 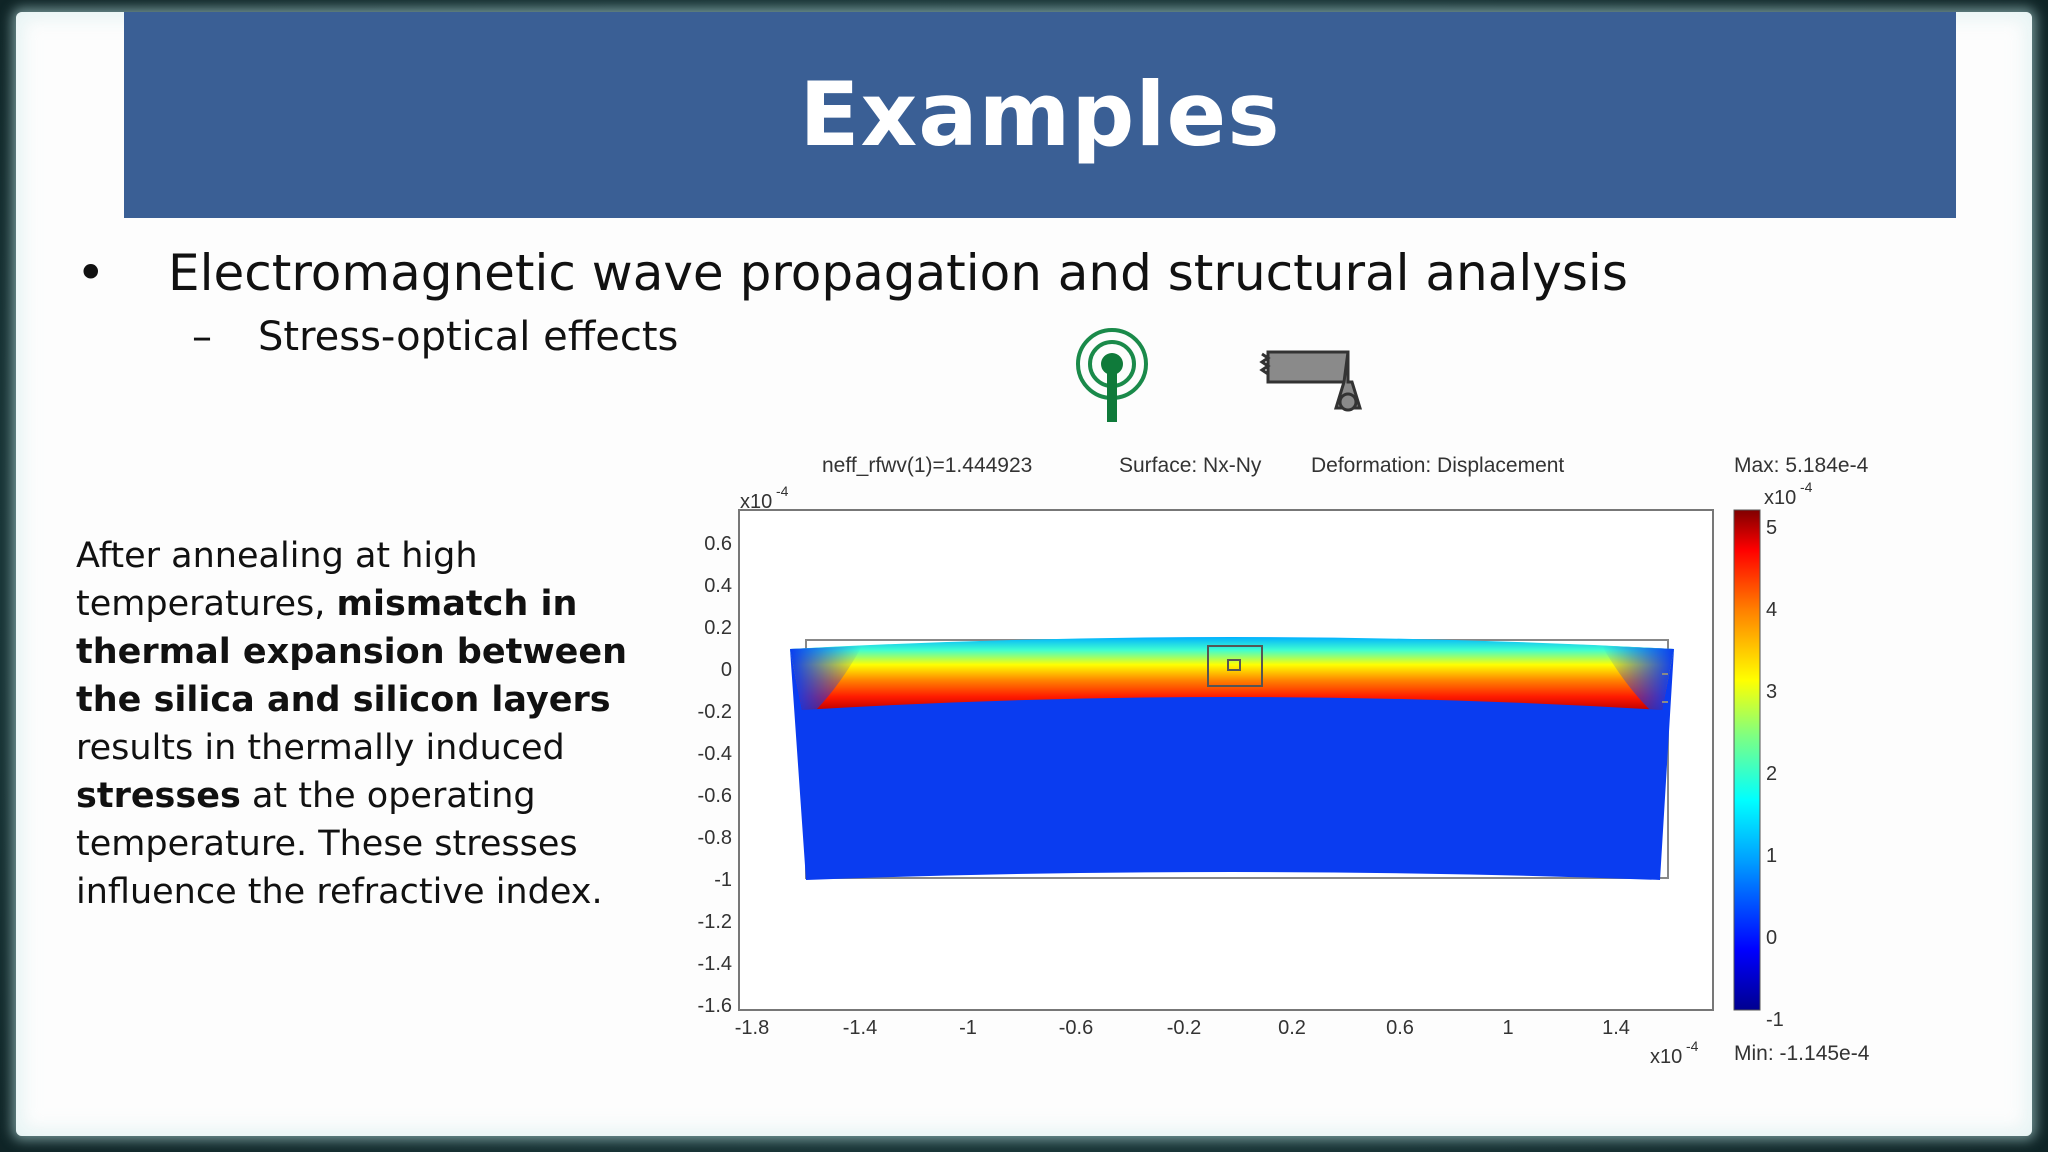 I want to click on y-tick-label: -1.2, so click(x=715, y=922).